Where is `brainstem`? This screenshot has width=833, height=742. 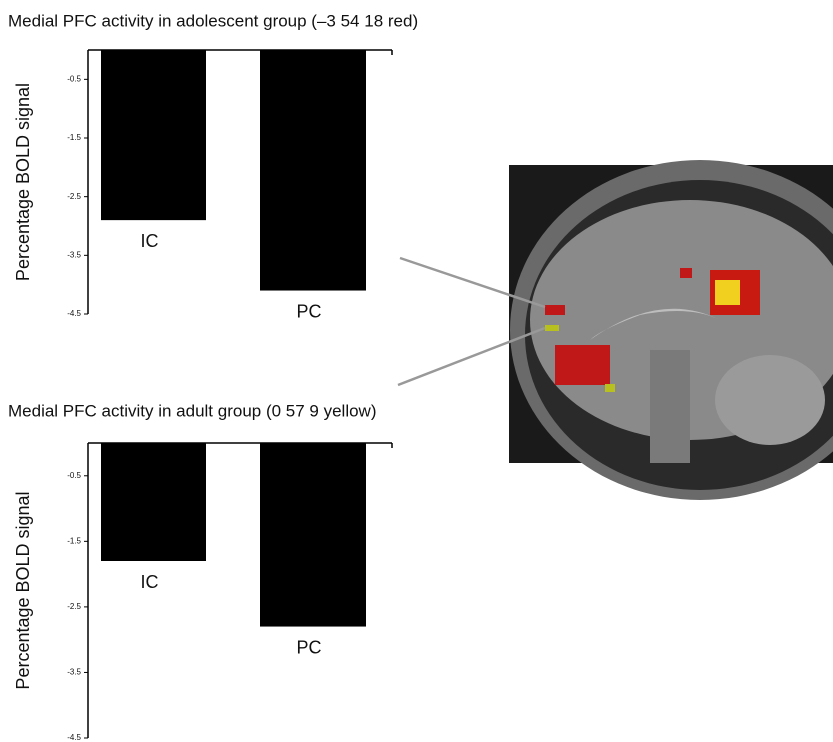 brainstem is located at coordinates (670, 406).